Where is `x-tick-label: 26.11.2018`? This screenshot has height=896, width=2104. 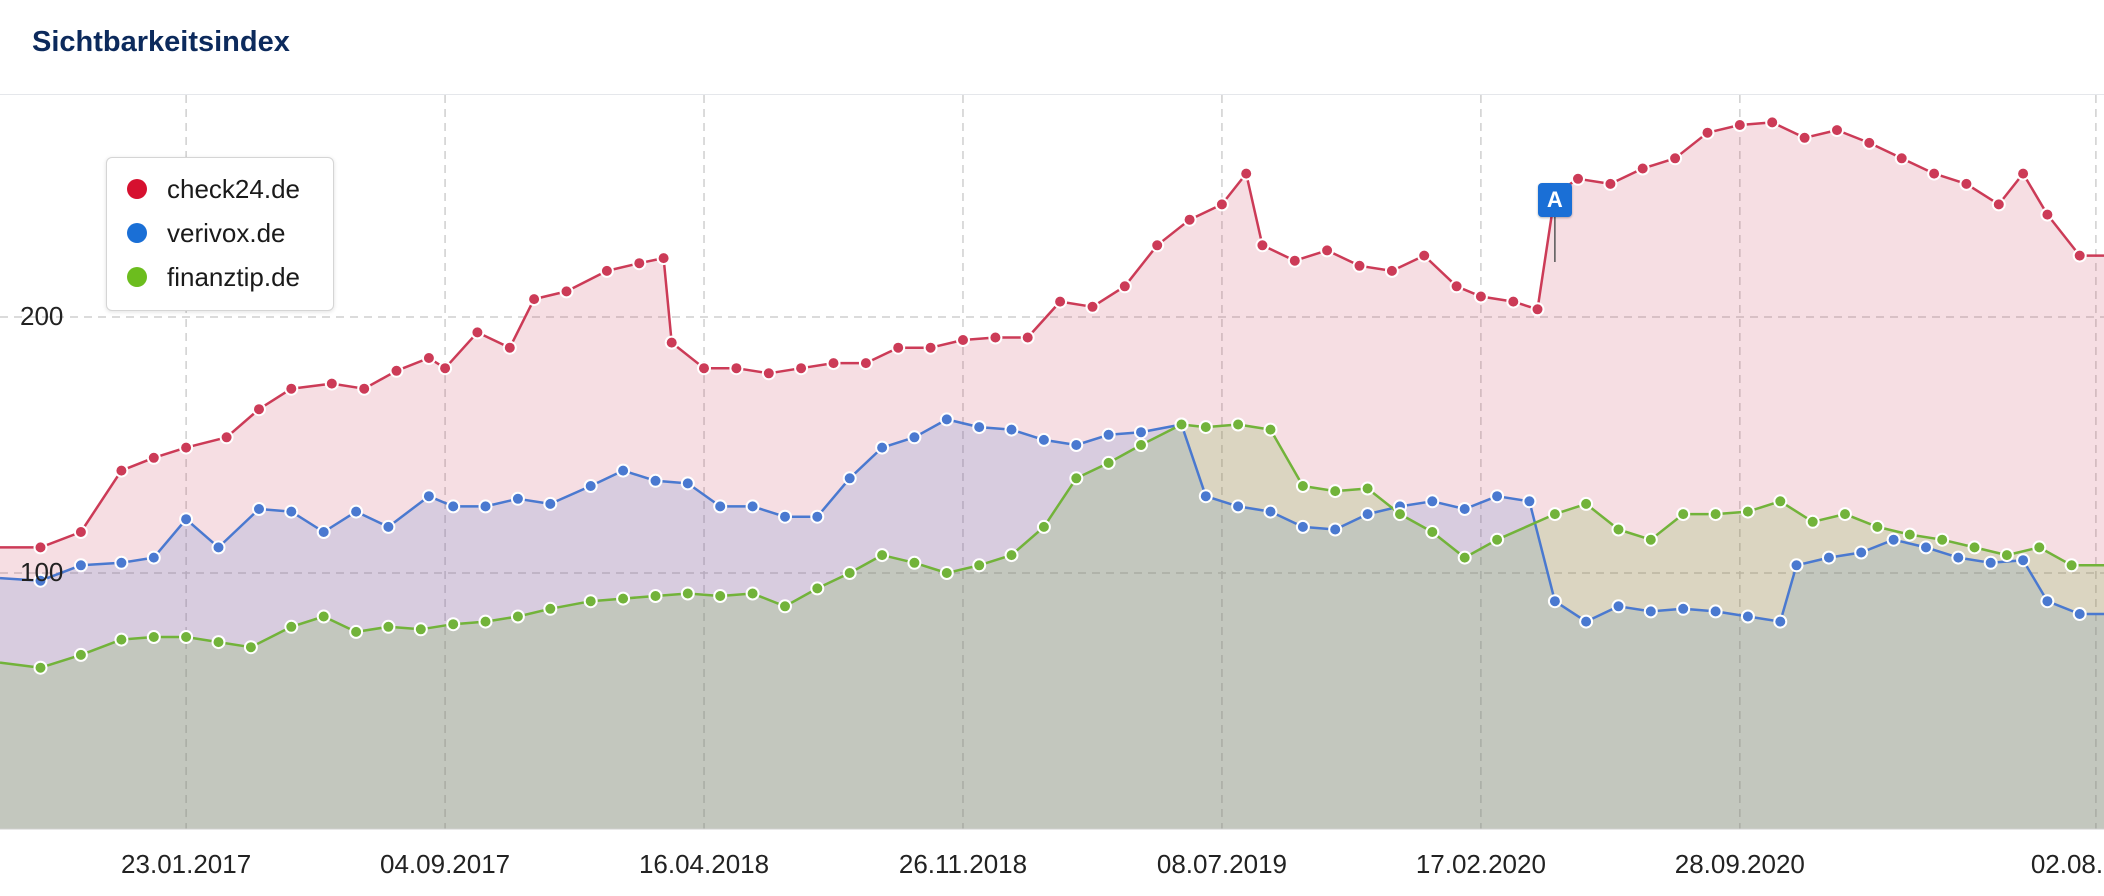
x-tick-label: 26.11.2018 is located at coordinates (963, 864).